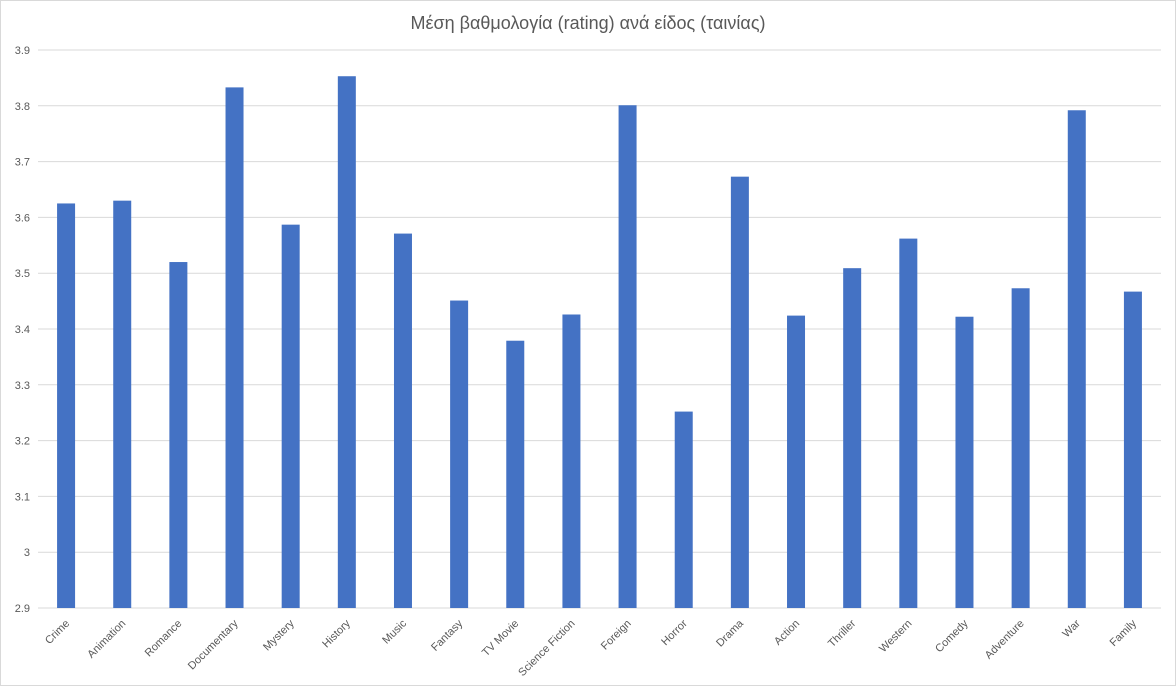 The image size is (1176, 686). Describe the element at coordinates (346, 342) in the screenshot. I see `bar-history` at that location.